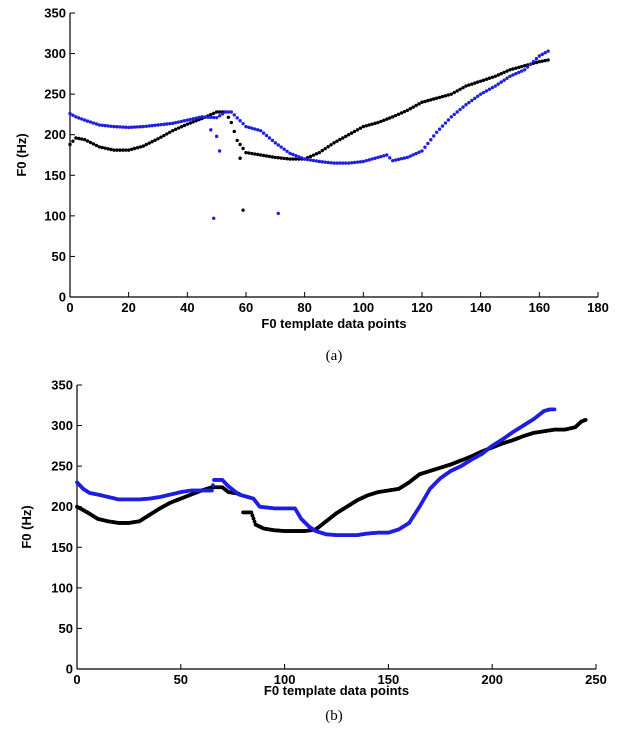 Image resolution: width=627 pixels, height=734 pixels. What do you see at coordinates (333, 323) in the screenshot?
I see `x-axis-label: F0 template data points` at bounding box center [333, 323].